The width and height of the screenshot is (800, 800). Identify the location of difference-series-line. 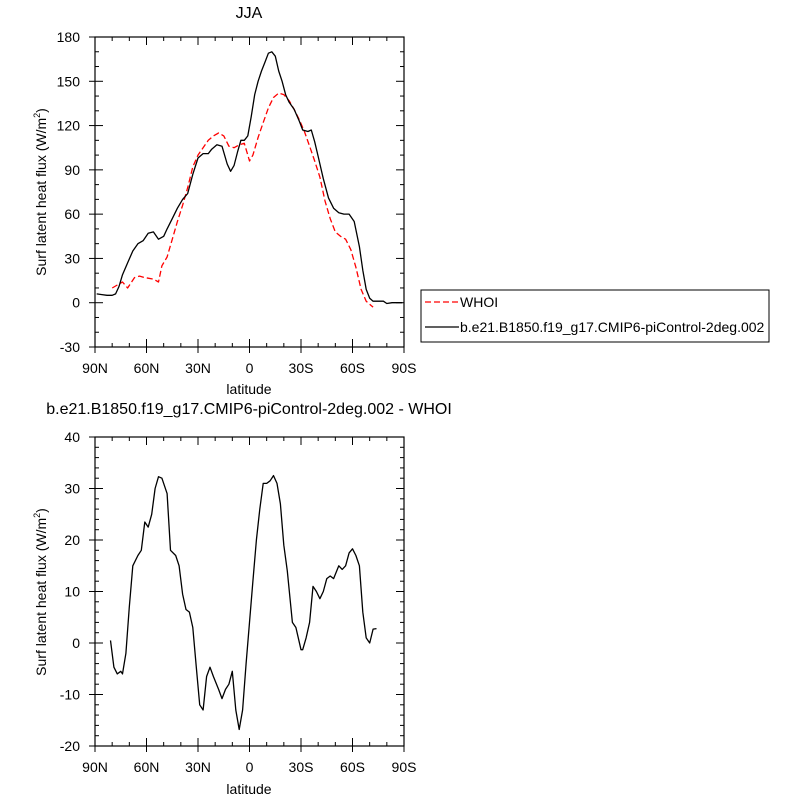
(243, 602).